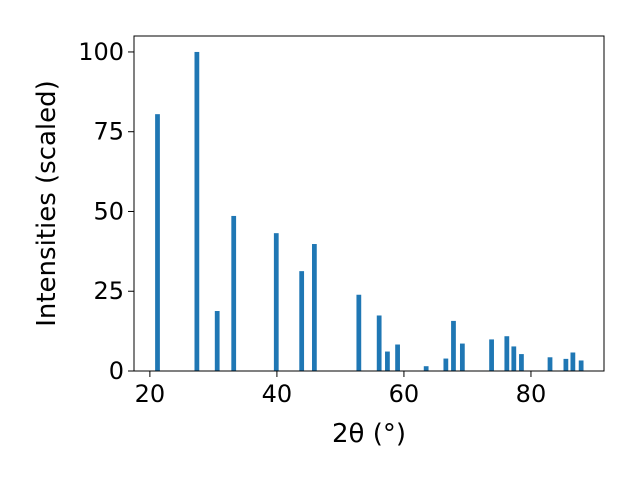 This screenshot has width=640, height=480. I want to click on x-tick-label-60: 60, so click(404, 394).